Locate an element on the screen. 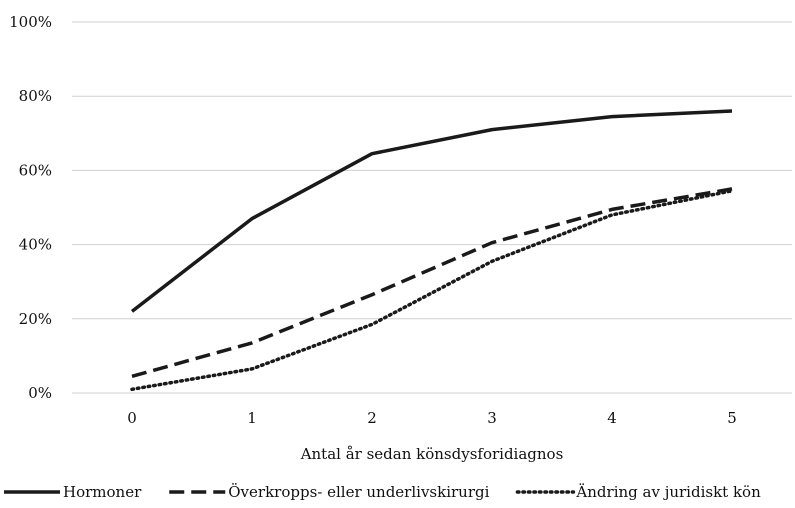 Image resolution: width=795 pixels, height=508 pixels. y-axis-tick-labels: 0% 20% 40% 60% 80% 100% is located at coordinates (30, 207).